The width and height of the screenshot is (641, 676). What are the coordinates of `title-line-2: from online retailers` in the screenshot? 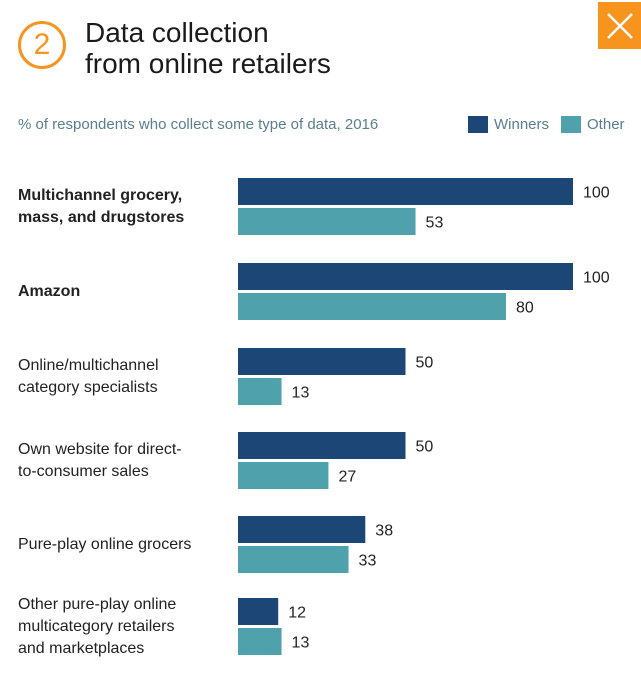 It's located at (208, 63).